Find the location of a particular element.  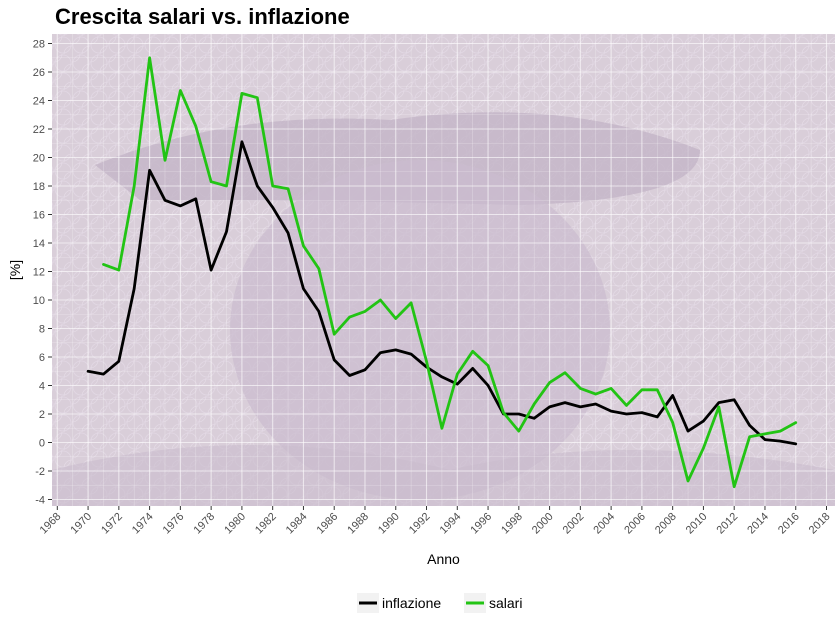

y-tick-label: 28 is located at coordinates (39, 45).